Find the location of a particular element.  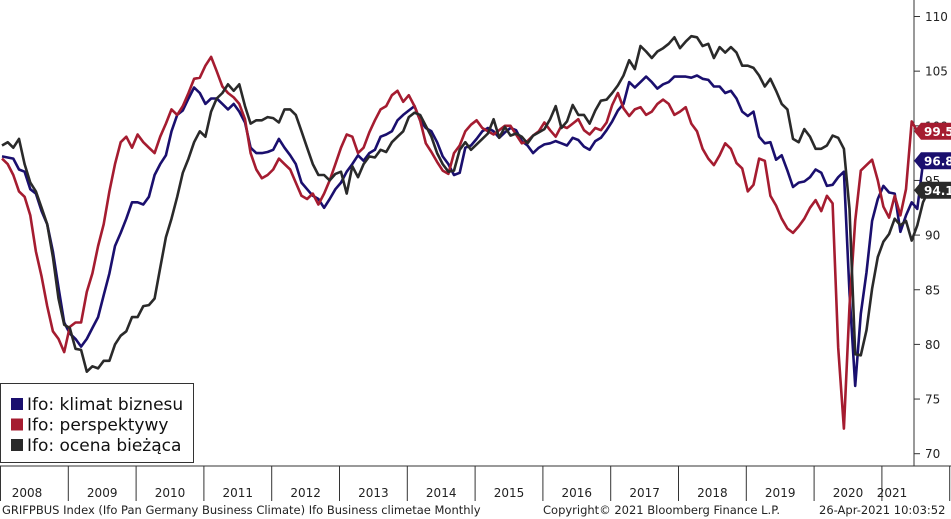

legend-label: Ifo: klimat biznesu is located at coordinates (105, 405).